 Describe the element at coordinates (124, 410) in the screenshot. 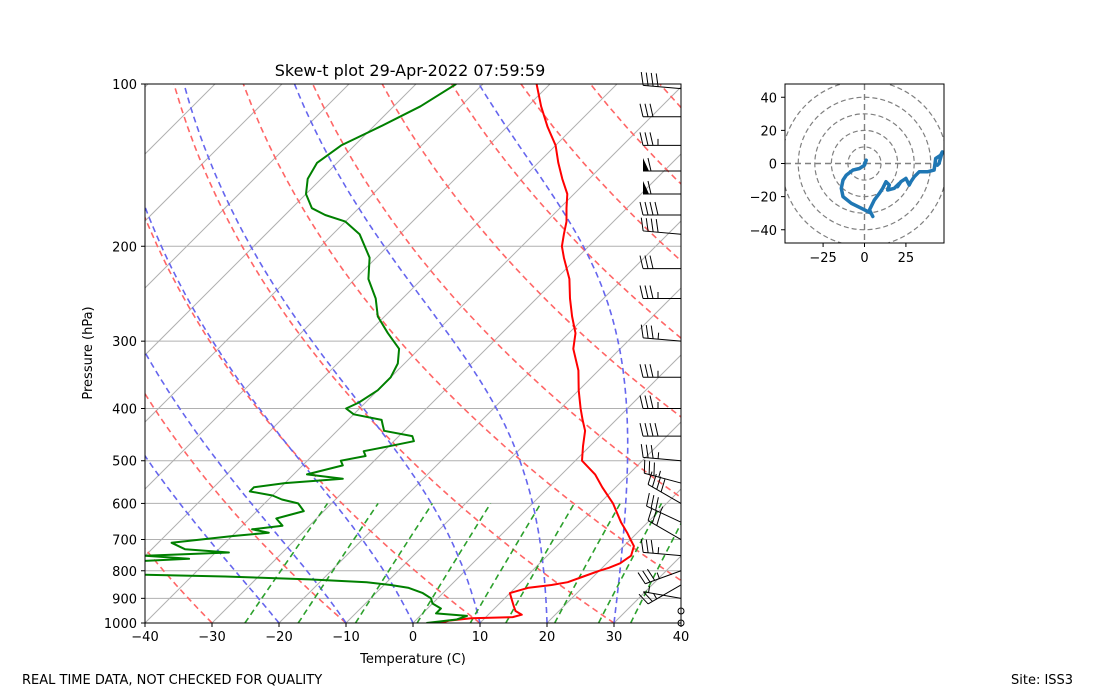

I see `y-tick-label: 400` at that location.